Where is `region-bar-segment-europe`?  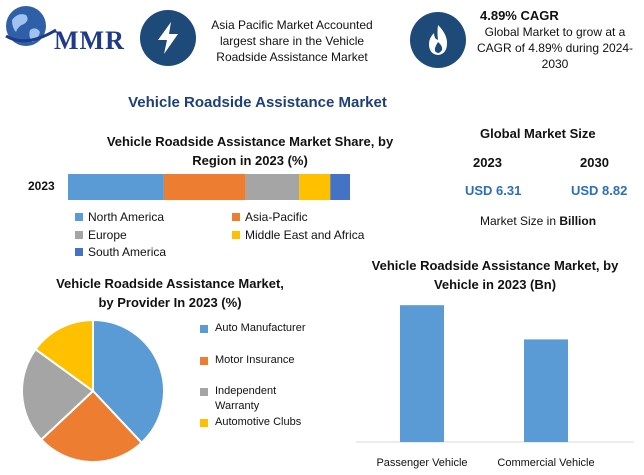
region-bar-segment-europe is located at coordinates (272, 187).